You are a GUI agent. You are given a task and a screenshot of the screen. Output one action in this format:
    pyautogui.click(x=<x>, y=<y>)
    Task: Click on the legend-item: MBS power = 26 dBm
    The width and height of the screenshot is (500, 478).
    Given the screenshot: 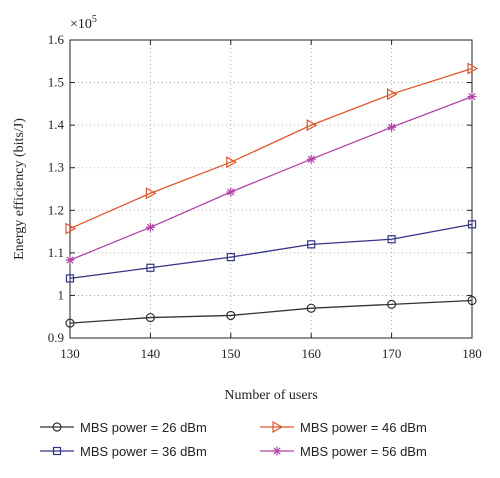 What is the action you would take?
    pyautogui.click(x=123, y=427)
    